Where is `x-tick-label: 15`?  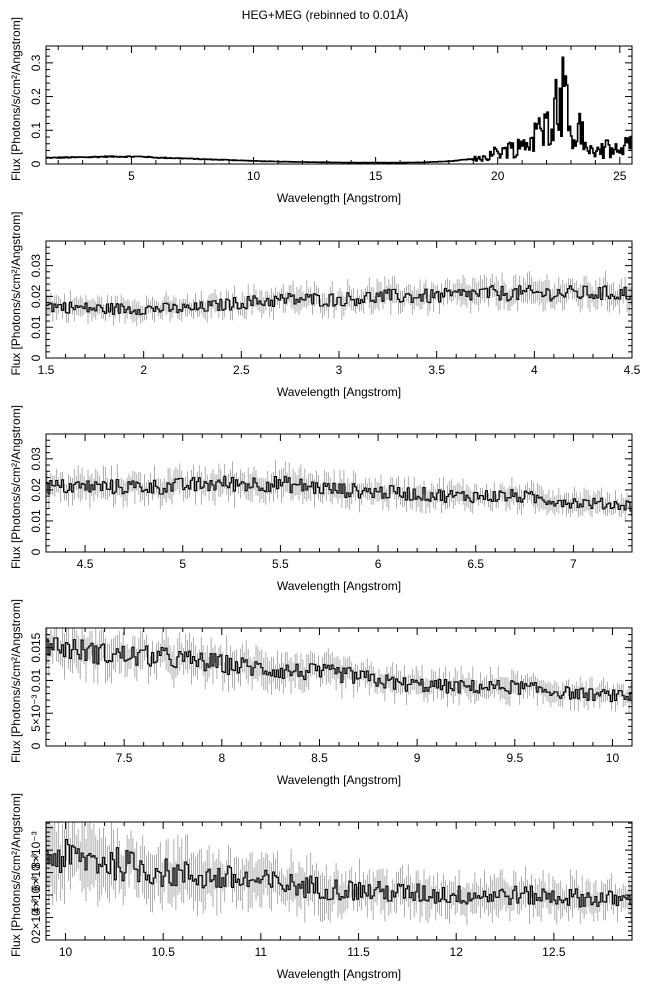 x-tick-label: 15 is located at coordinates (376, 176).